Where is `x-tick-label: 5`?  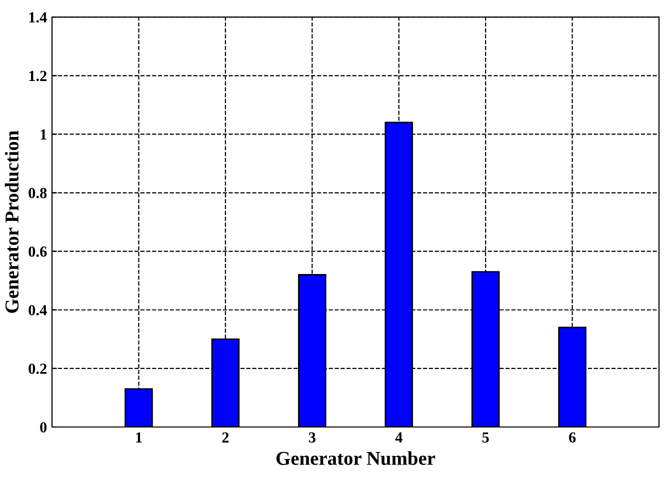 x-tick-label: 5 is located at coordinates (485, 437).